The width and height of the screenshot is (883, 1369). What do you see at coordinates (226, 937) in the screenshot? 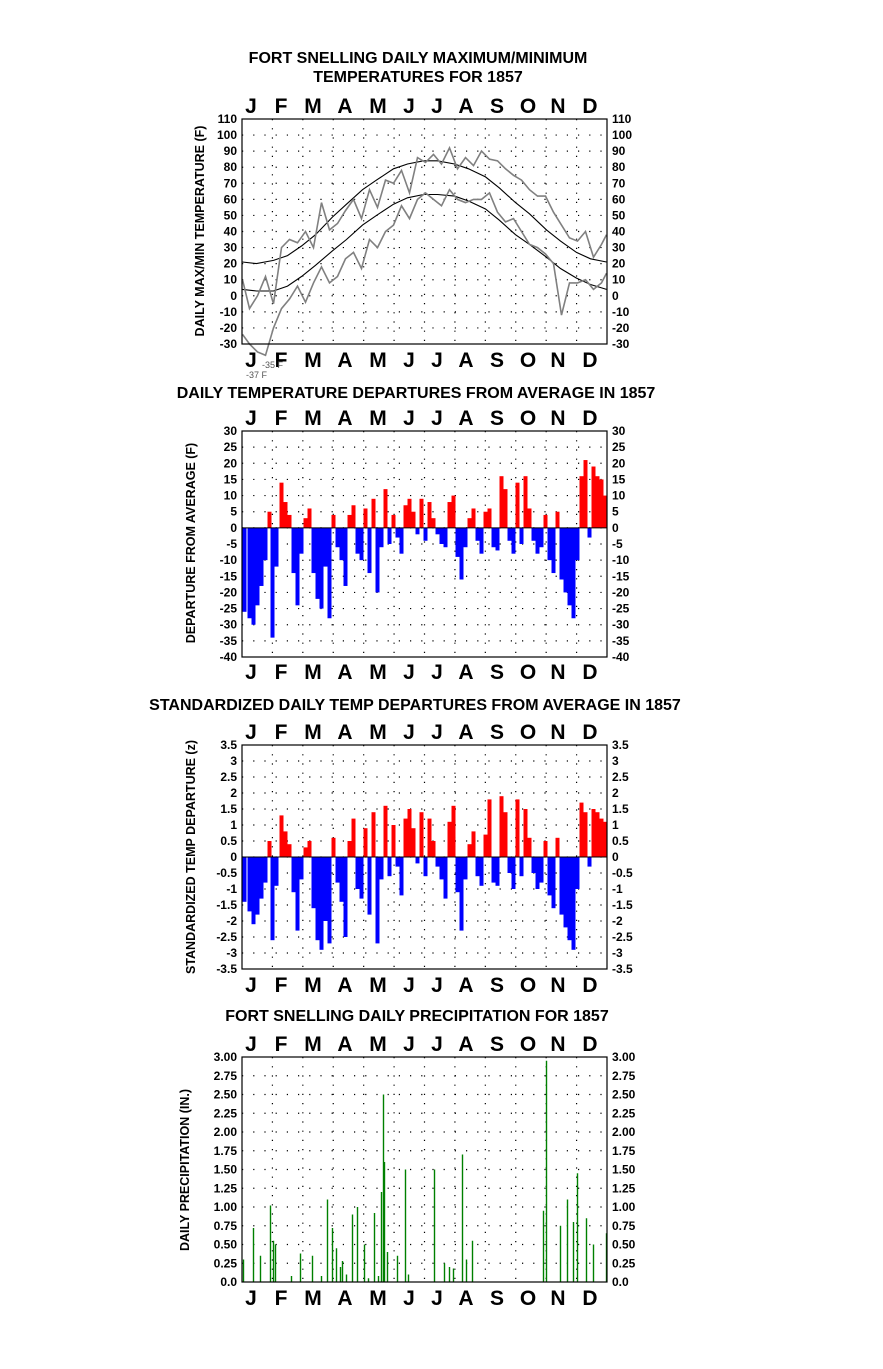
I see `y-tick-label-left: -2.5` at bounding box center [226, 937].